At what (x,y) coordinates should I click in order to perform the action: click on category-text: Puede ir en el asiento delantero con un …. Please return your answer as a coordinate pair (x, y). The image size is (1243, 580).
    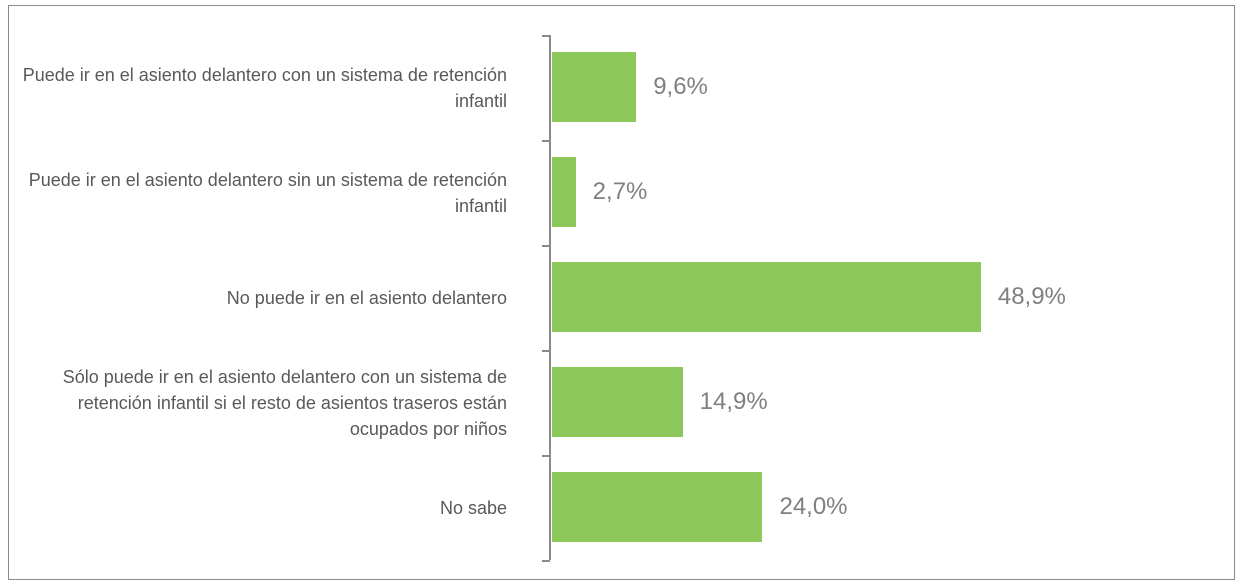
    Looking at the image, I should click on (264, 87).